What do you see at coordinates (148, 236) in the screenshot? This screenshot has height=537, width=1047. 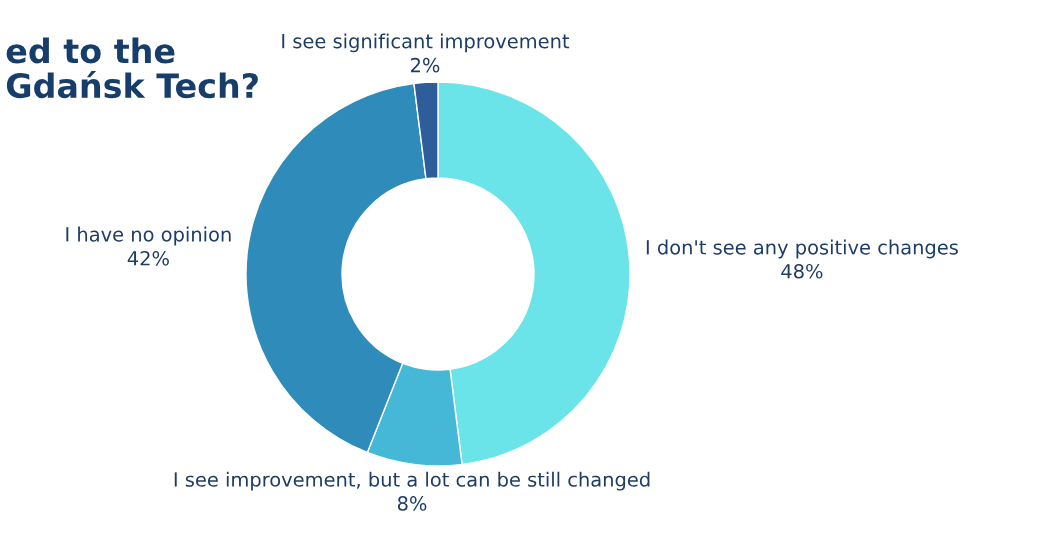 I see `slice-label: I have no opinion` at bounding box center [148, 236].